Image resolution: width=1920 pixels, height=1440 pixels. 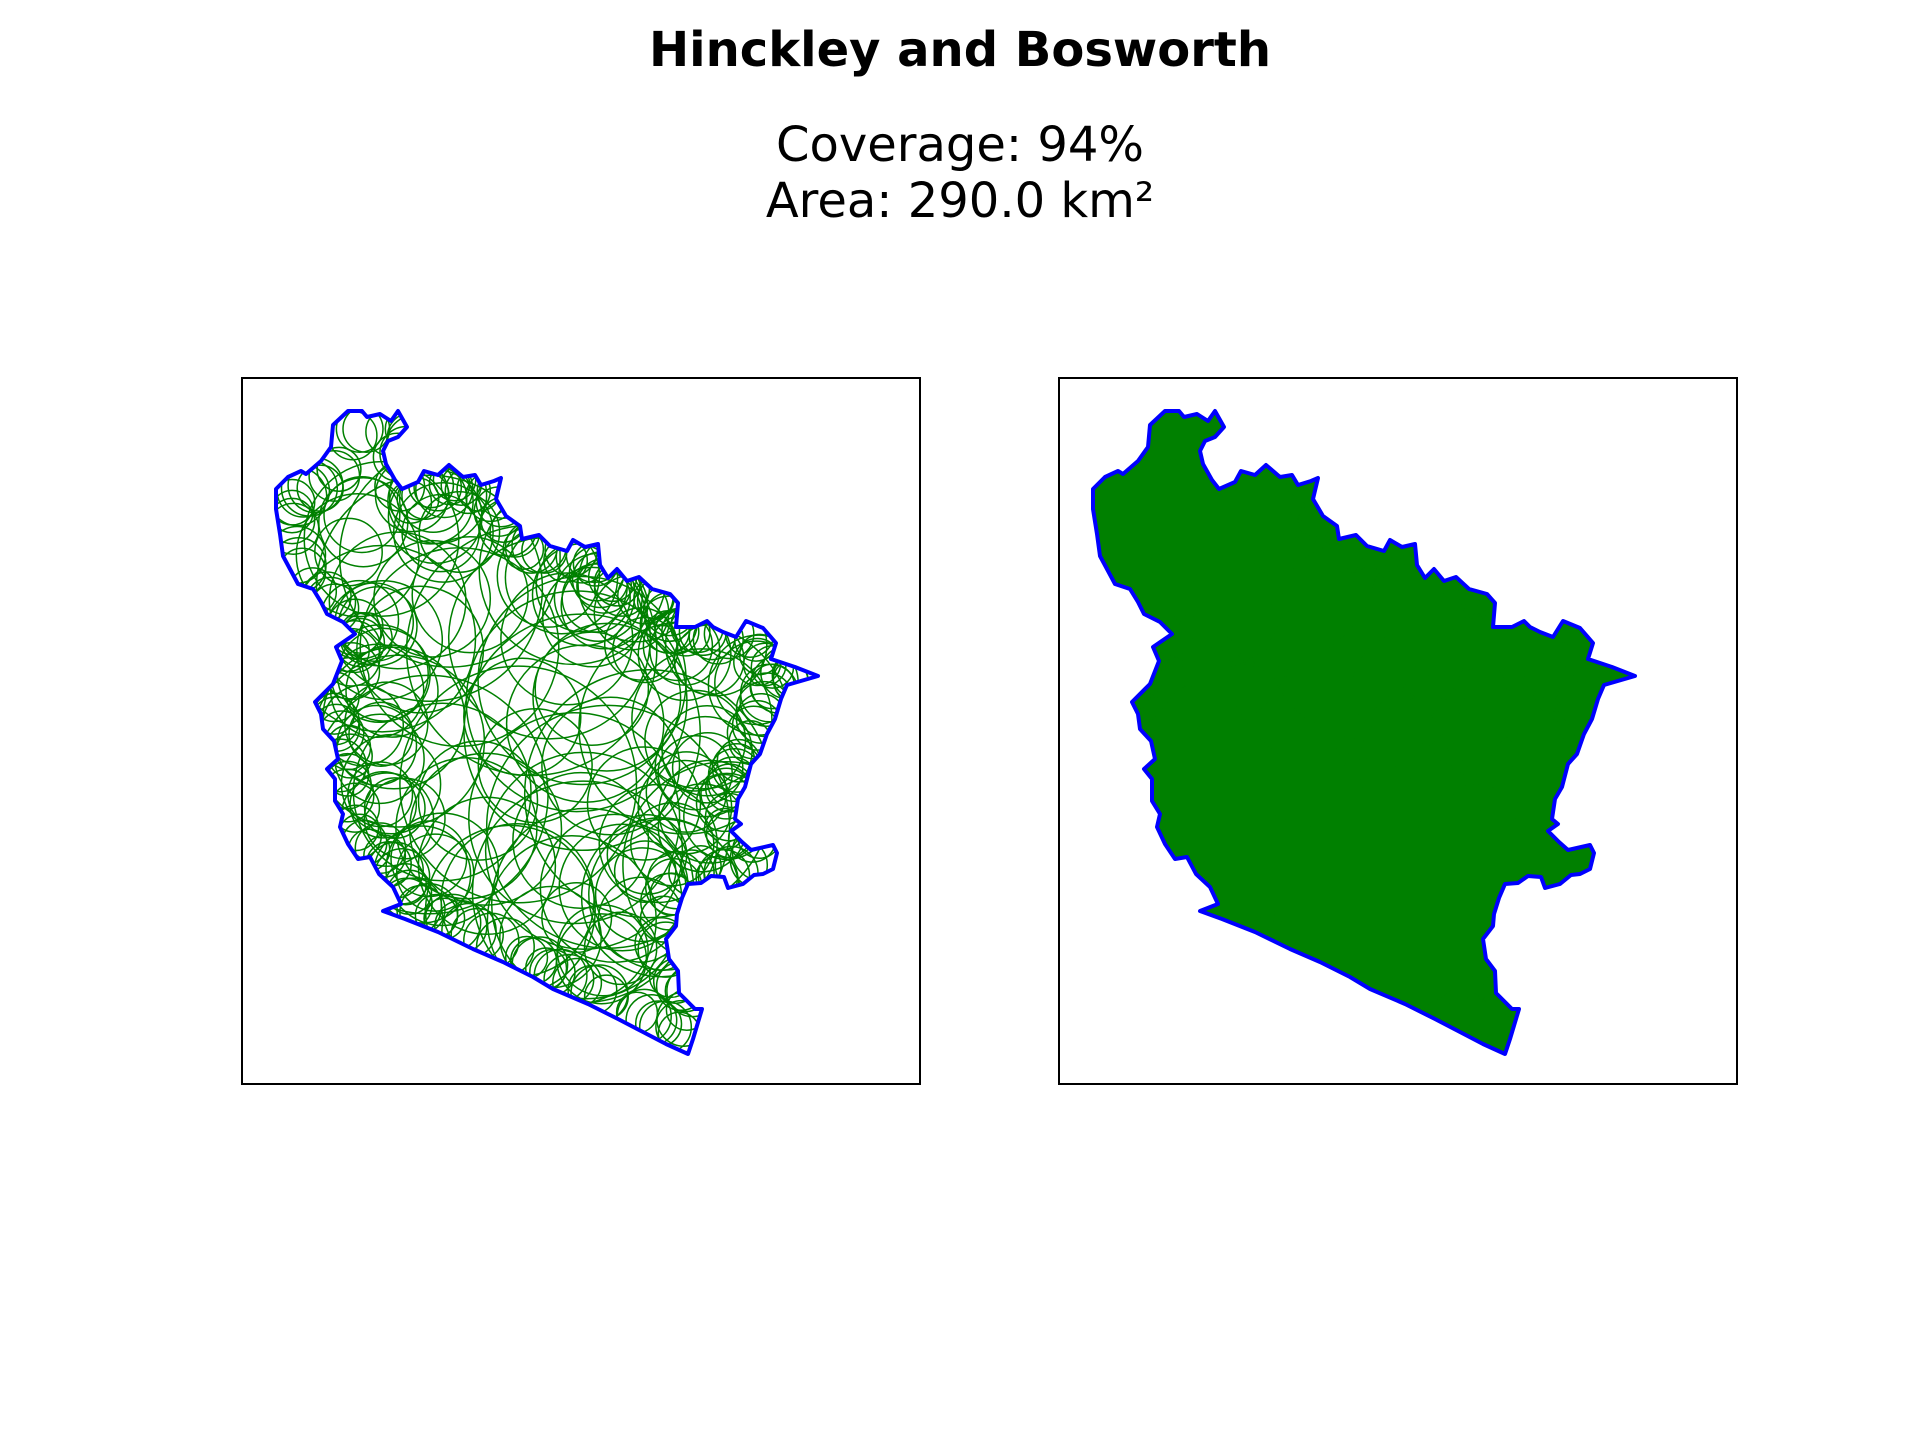 I want to click on area-label: Area: 290.0 km², so click(x=960, y=201).